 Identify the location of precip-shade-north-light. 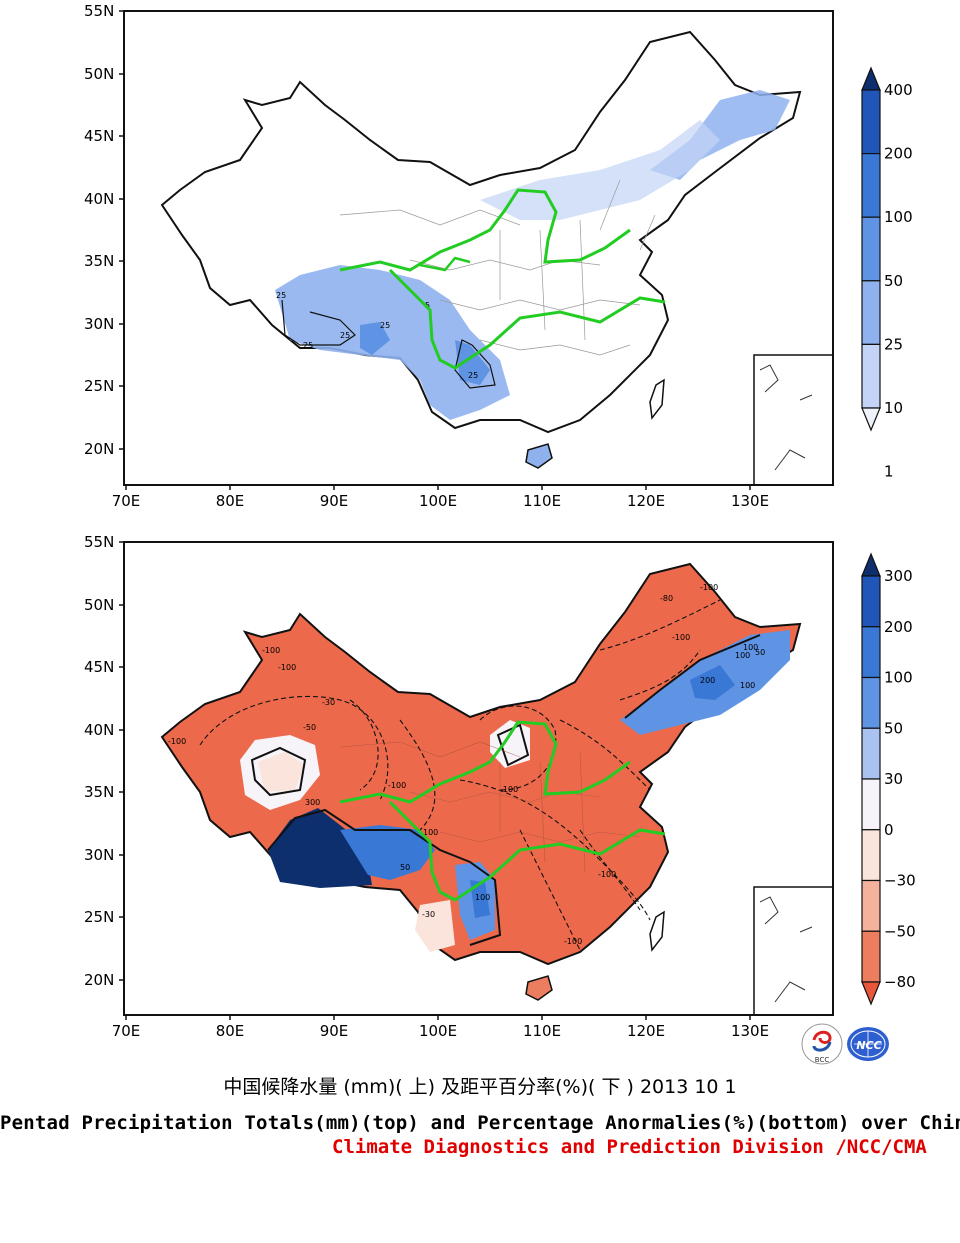
(600, 170).